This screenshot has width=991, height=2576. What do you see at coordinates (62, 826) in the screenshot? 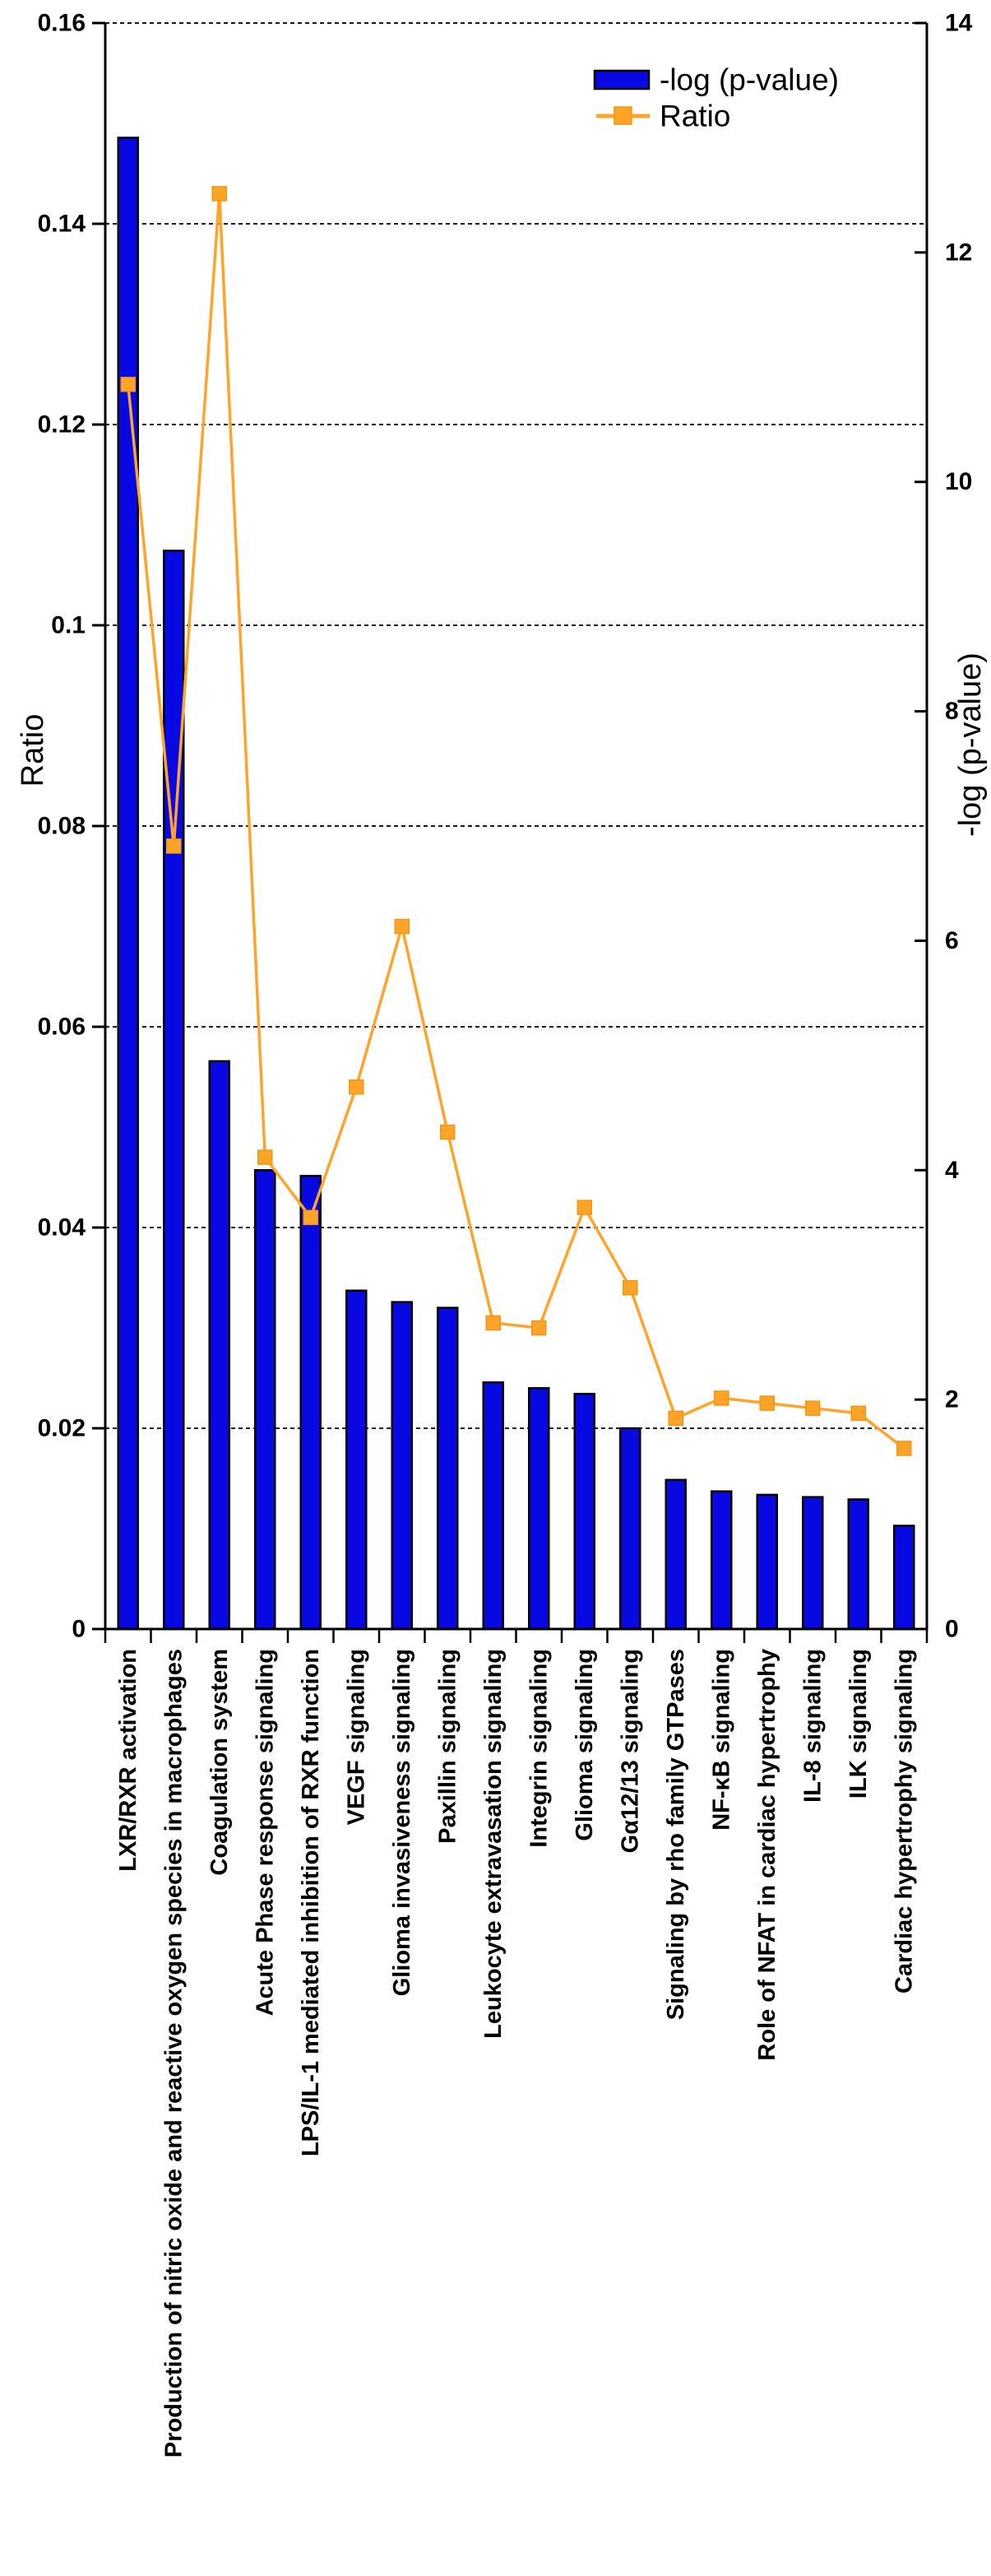
I see `left-axis-tick-label: 0.08` at bounding box center [62, 826].